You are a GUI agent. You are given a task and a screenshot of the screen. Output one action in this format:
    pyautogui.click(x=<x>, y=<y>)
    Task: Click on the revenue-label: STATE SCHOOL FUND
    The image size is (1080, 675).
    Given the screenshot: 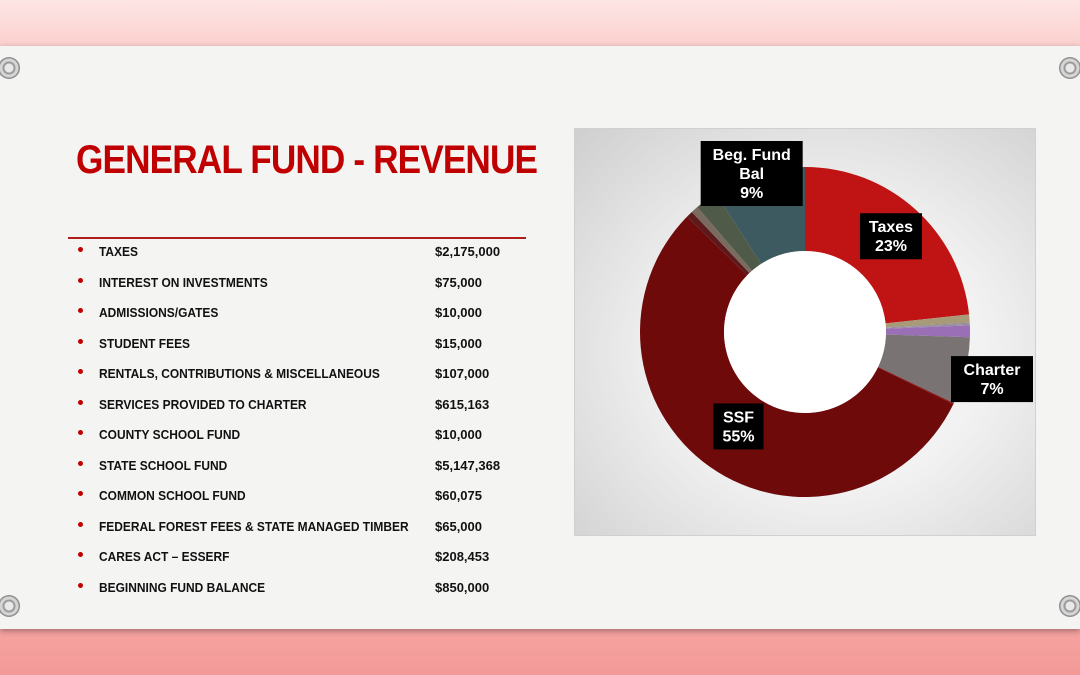 What is the action you would take?
    pyautogui.click(x=163, y=465)
    